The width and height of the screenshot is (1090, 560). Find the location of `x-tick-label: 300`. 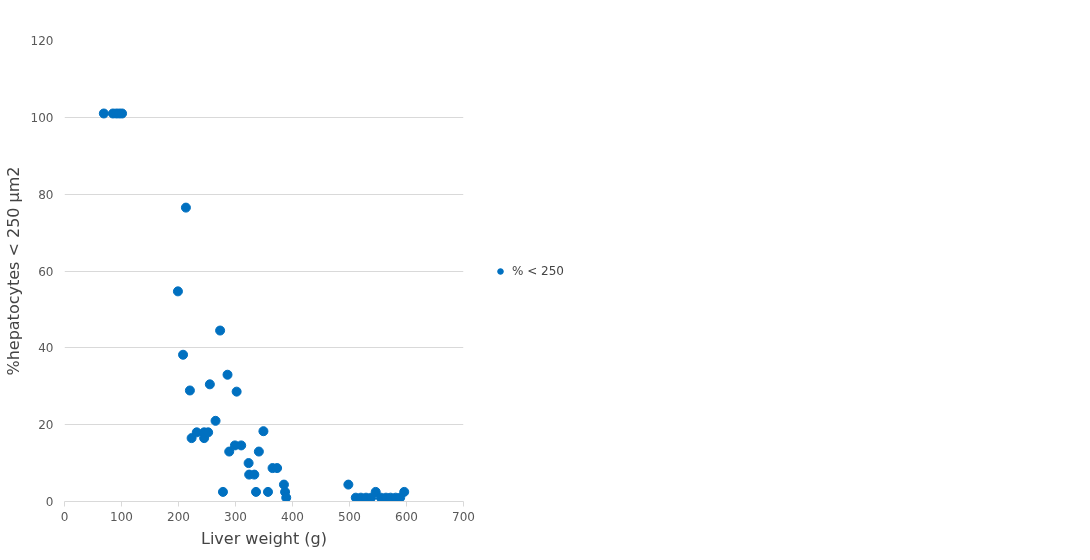

x-tick-label: 300 is located at coordinates (235, 516).